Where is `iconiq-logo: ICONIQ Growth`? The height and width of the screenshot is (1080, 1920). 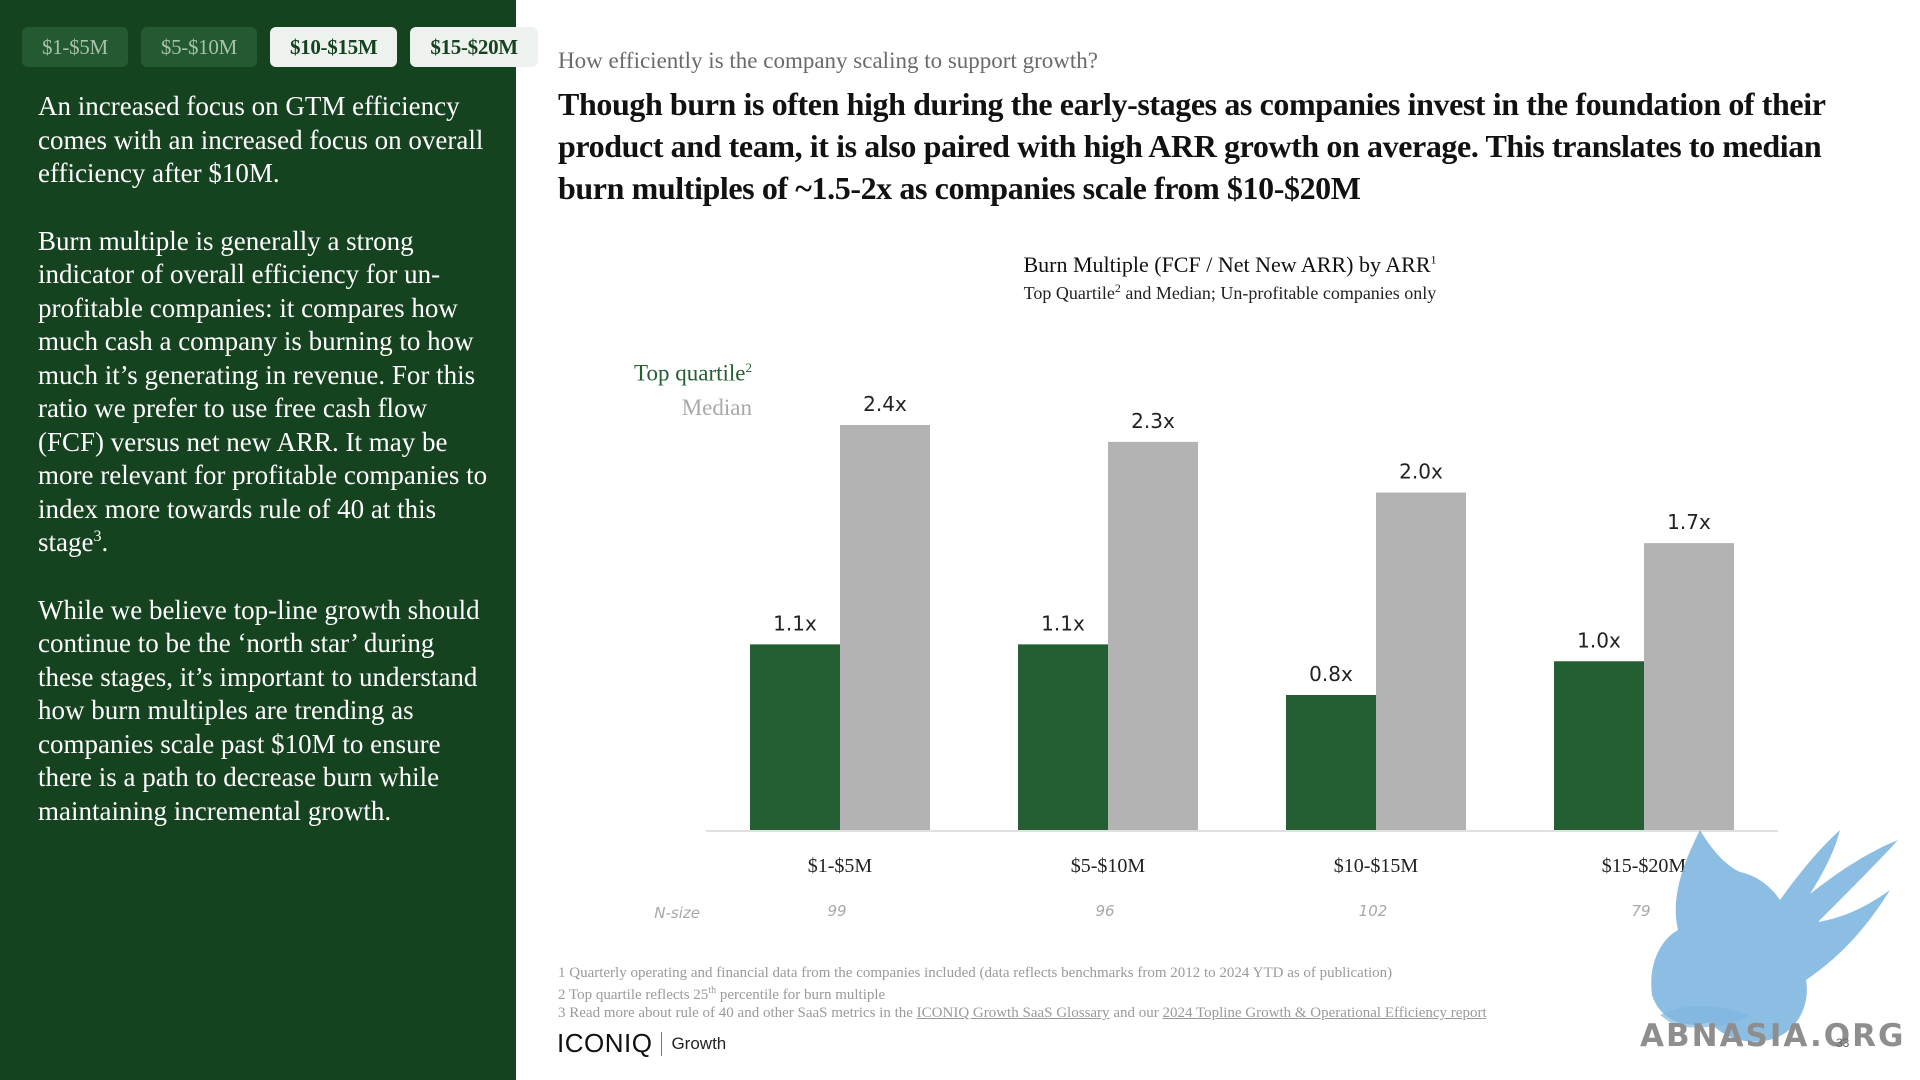 iconiq-logo: ICONIQ Growth is located at coordinates (641, 1043).